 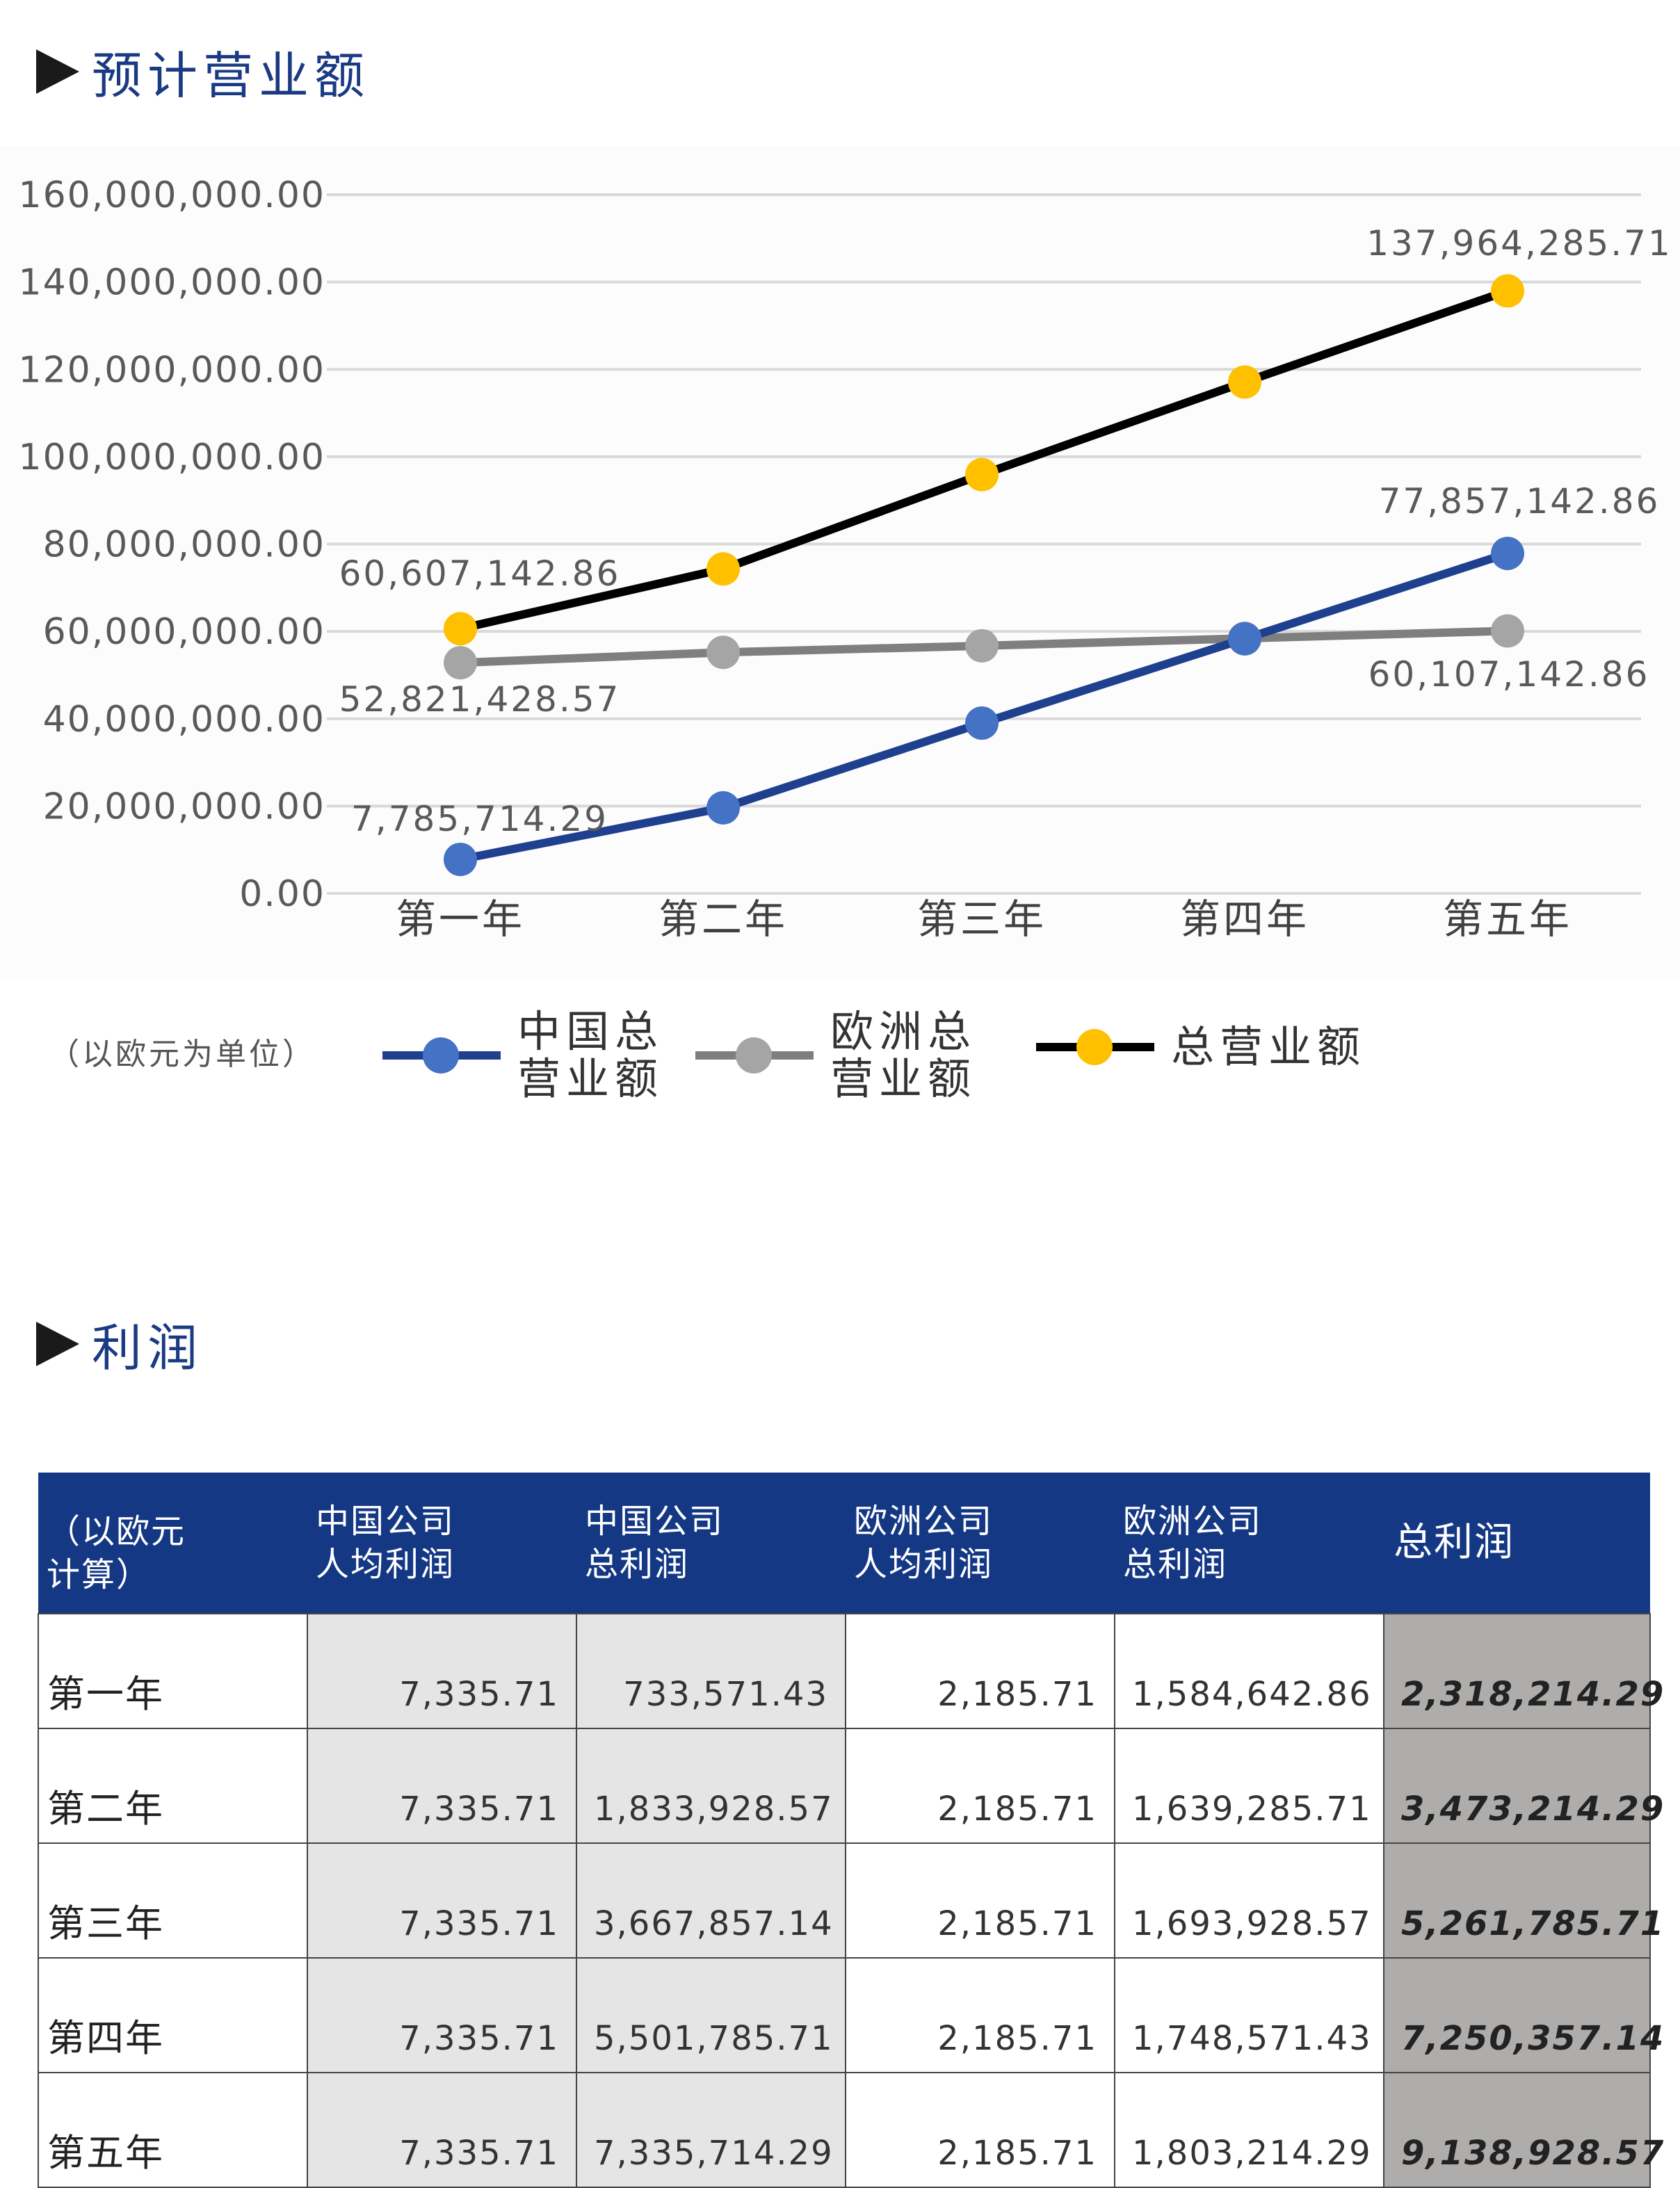 What do you see at coordinates (980, 1544) in the screenshot?
I see `header-europe-per-capita: 欧洲公司 人均利润` at bounding box center [980, 1544].